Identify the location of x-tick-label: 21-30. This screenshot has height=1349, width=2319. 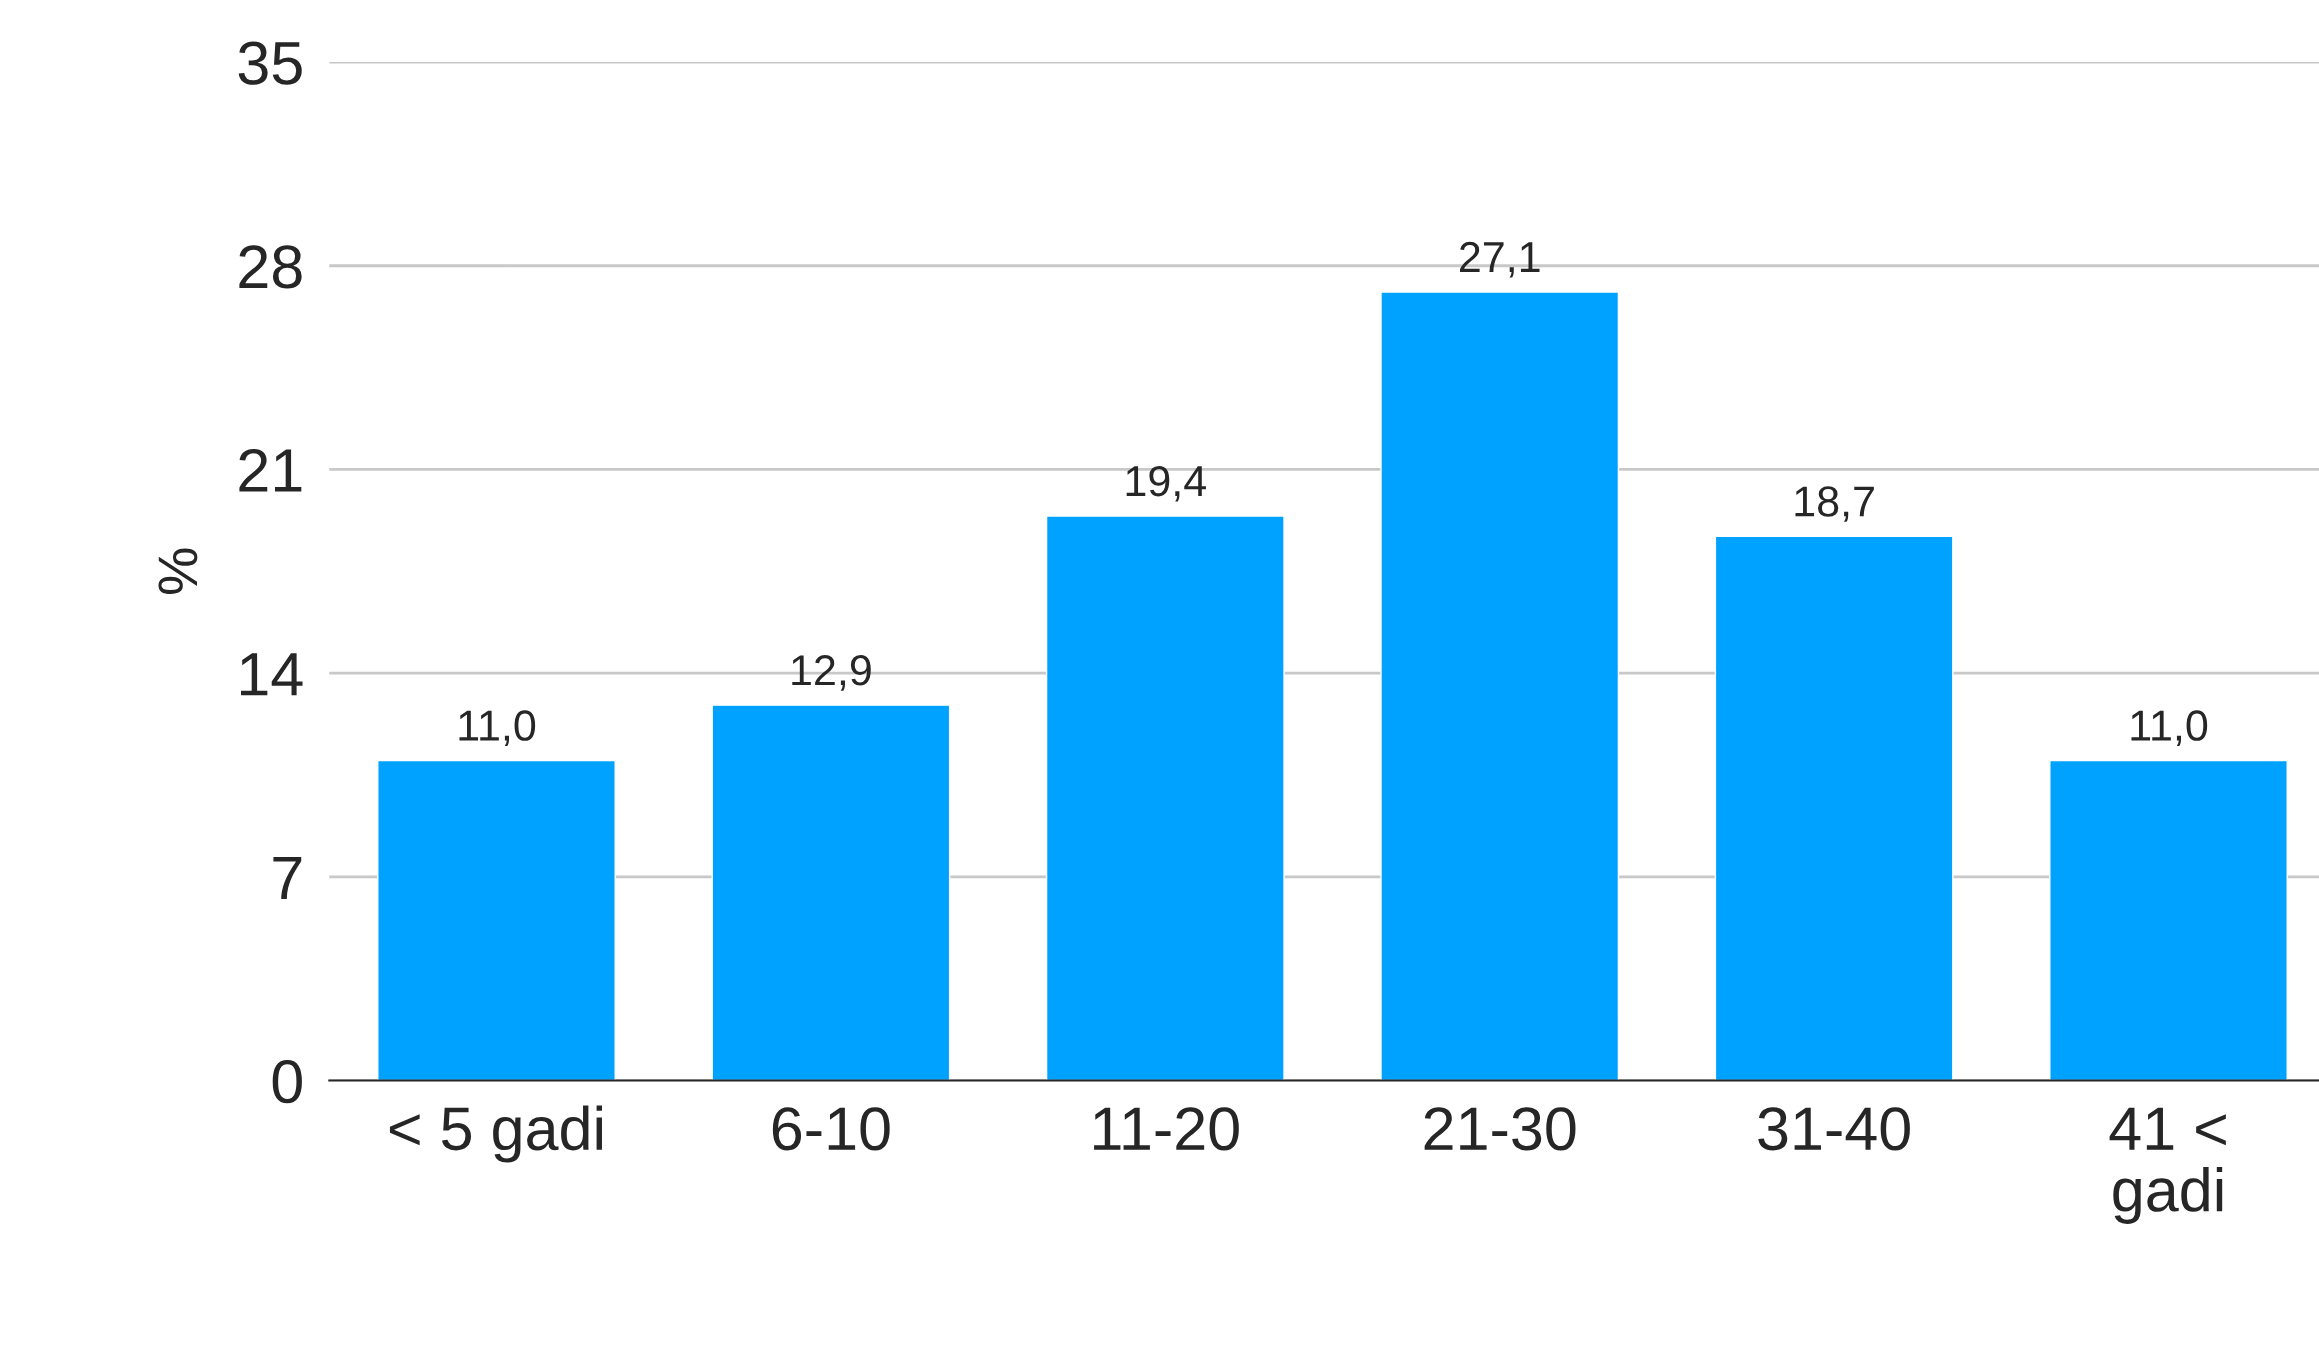
(1500, 1129).